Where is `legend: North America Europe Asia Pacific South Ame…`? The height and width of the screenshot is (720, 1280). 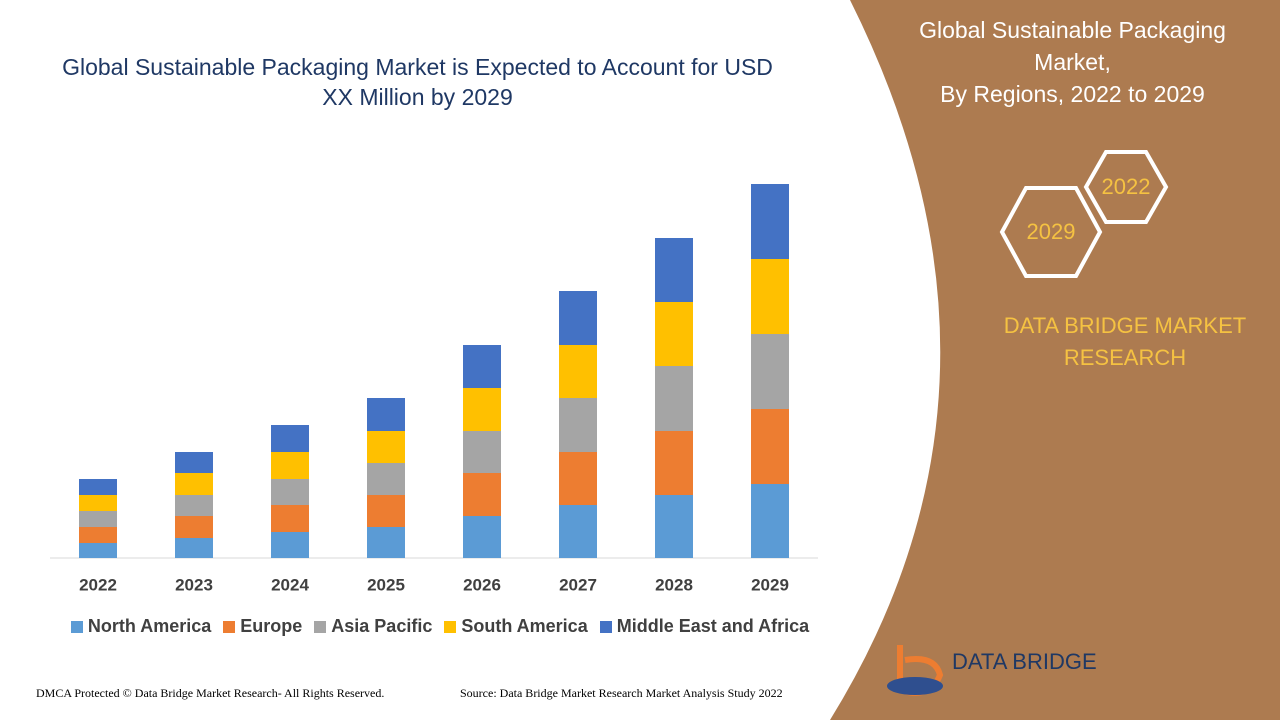
legend: North America Europe Asia Pacific South Ame… is located at coordinates (440, 626).